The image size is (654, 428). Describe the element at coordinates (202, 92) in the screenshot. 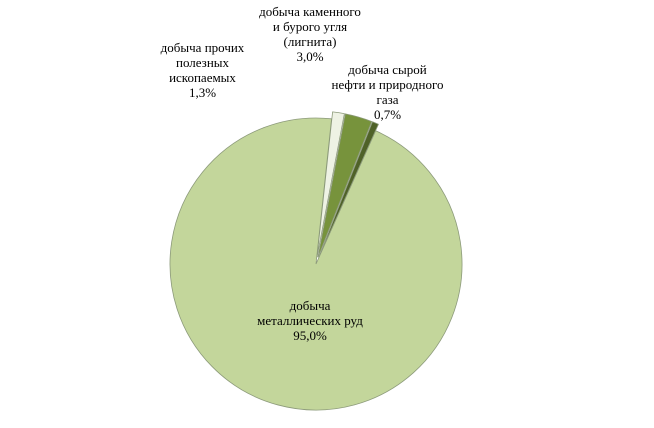

I see `value-label: 1,3%` at that location.